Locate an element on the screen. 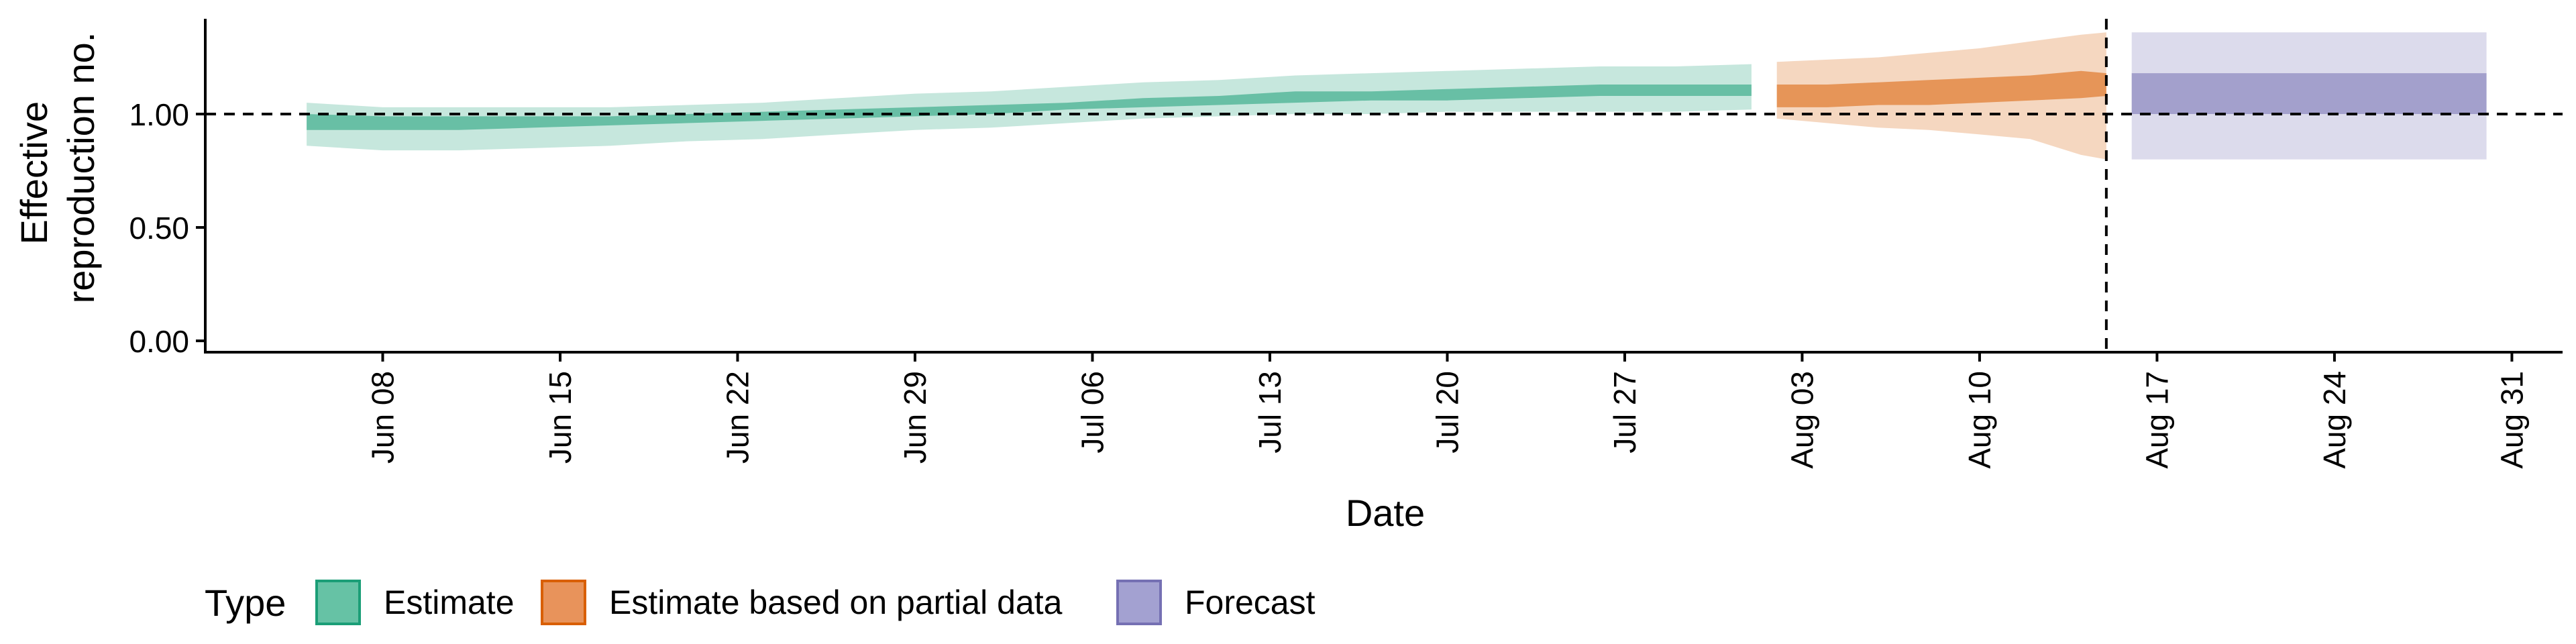 The width and height of the screenshot is (2576, 644). x-tick-label: Jun 08 is located at coordinates (382, 417).